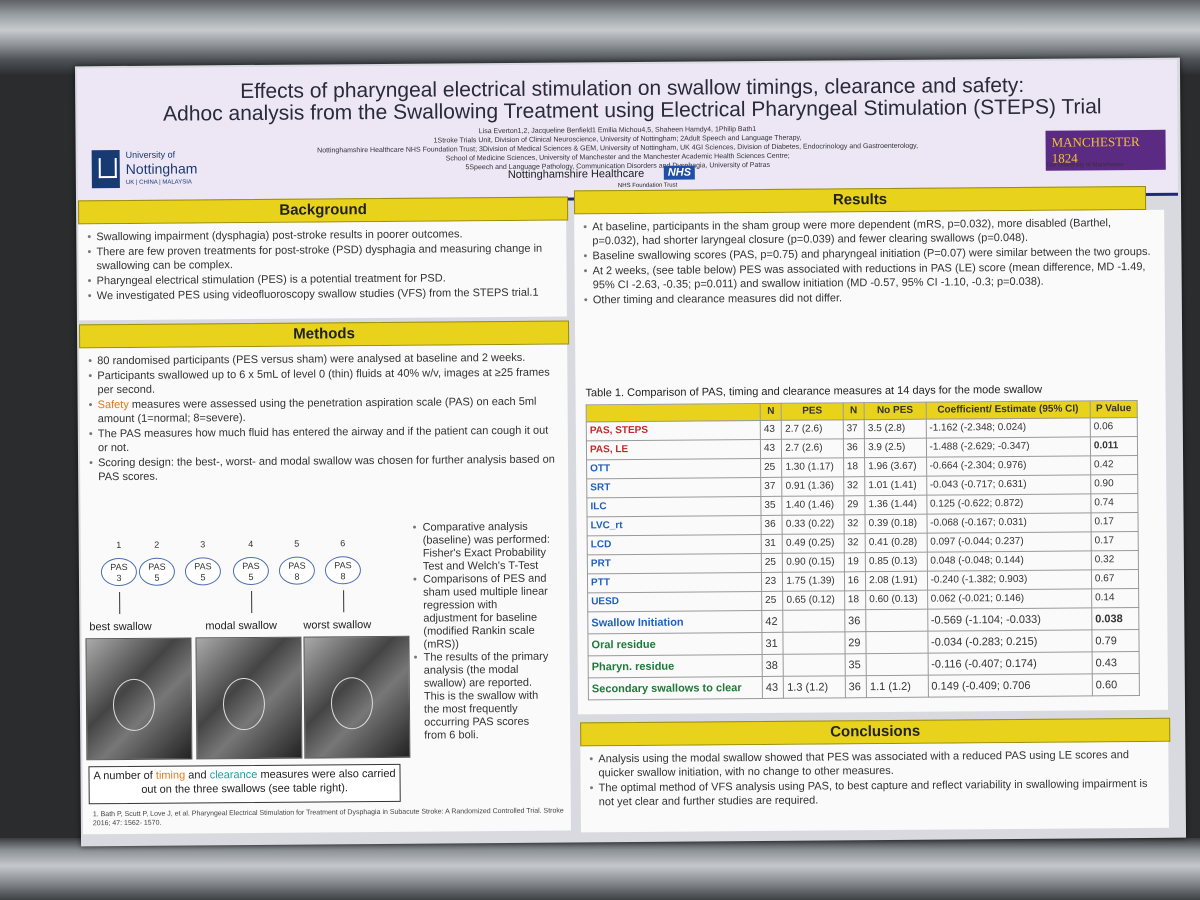  I want to click on table-cell-p: 0.011, so click(1114, 446).